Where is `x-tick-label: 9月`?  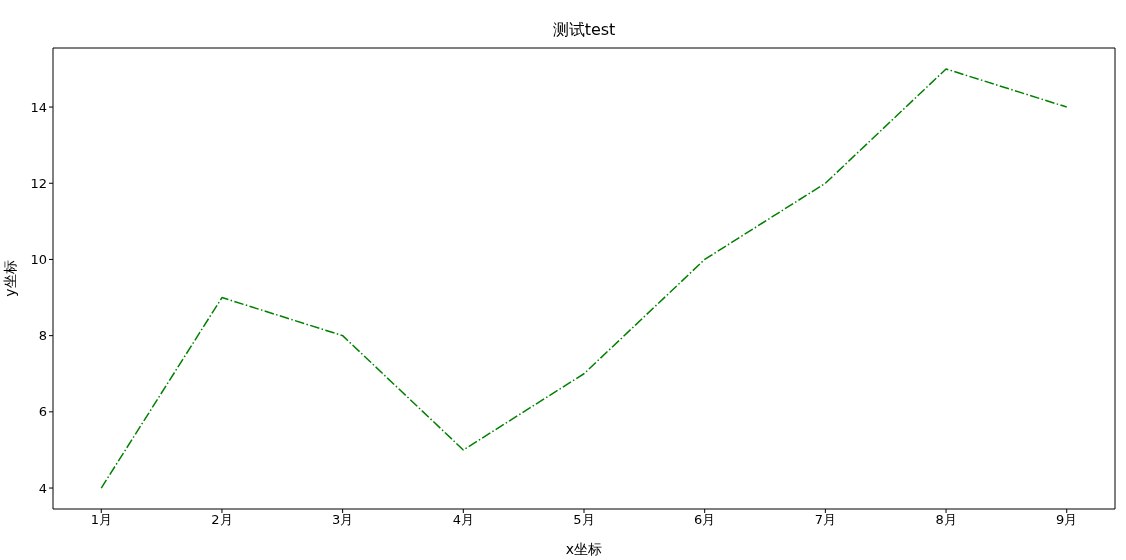 x-tick-label: 9月 is located at coordinates (1067, 520).